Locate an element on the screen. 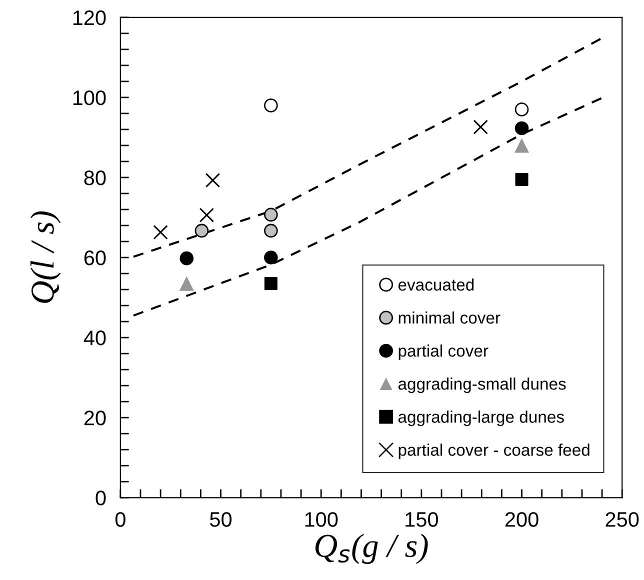 The width and height of the screenshot is (644, 580). y-tick-label: 100 is located at coordinates (89, 98).